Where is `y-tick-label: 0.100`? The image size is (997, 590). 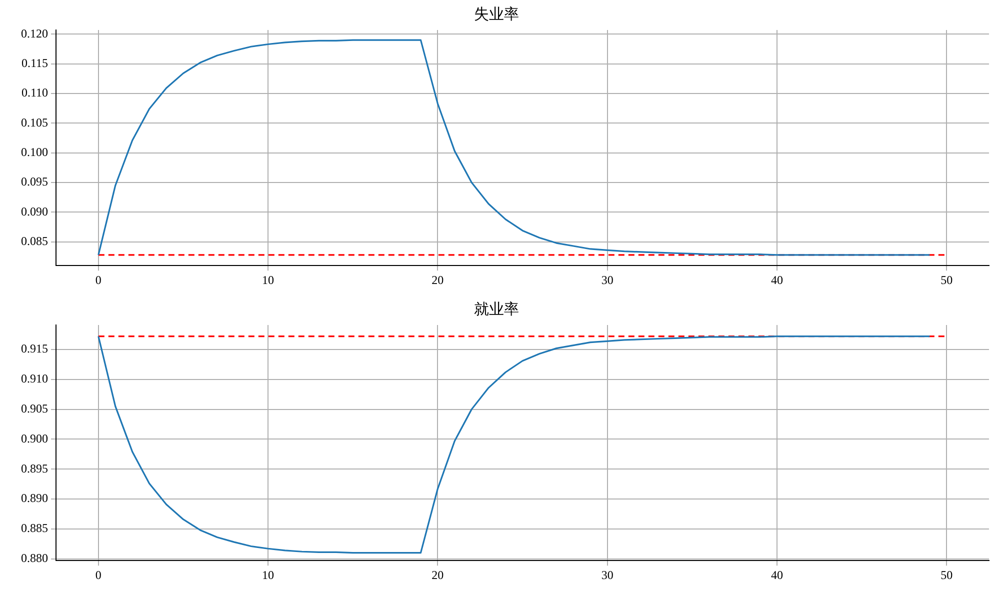
y-tick-label: 0.100 is located at coordinates (34, 152).